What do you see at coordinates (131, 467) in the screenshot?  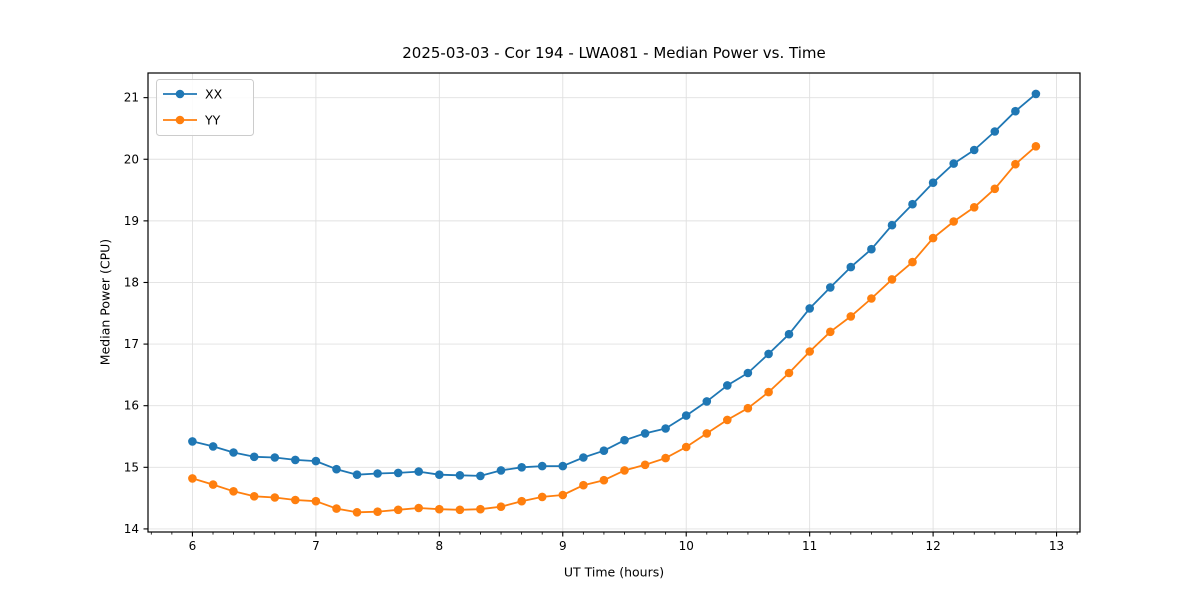 I see `svg-text: 15` at bounding box center [131, 467].